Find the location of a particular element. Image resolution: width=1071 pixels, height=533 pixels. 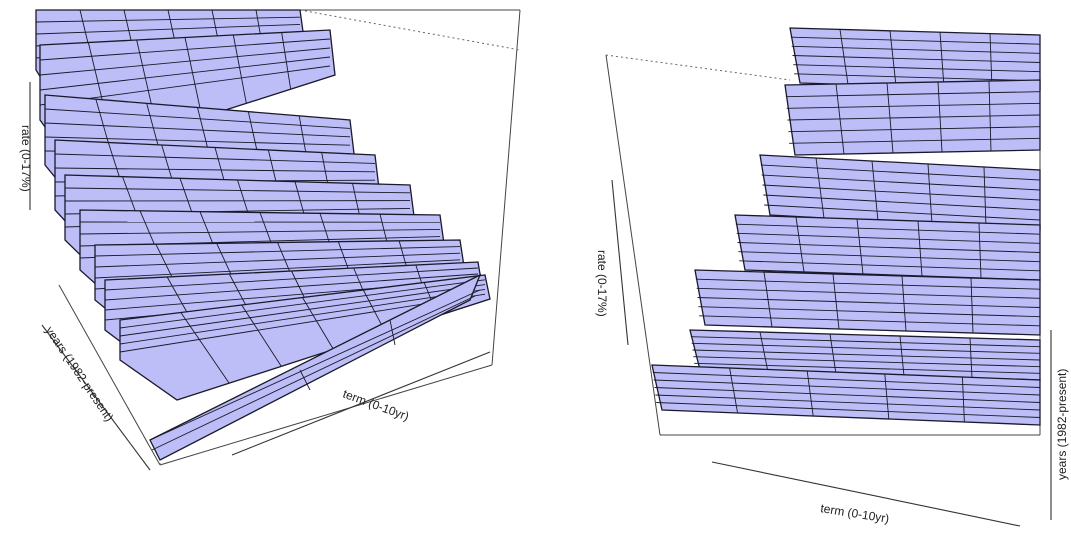

left-z-axis-label: rate (0-17%) is located at coordinates (26, 158).